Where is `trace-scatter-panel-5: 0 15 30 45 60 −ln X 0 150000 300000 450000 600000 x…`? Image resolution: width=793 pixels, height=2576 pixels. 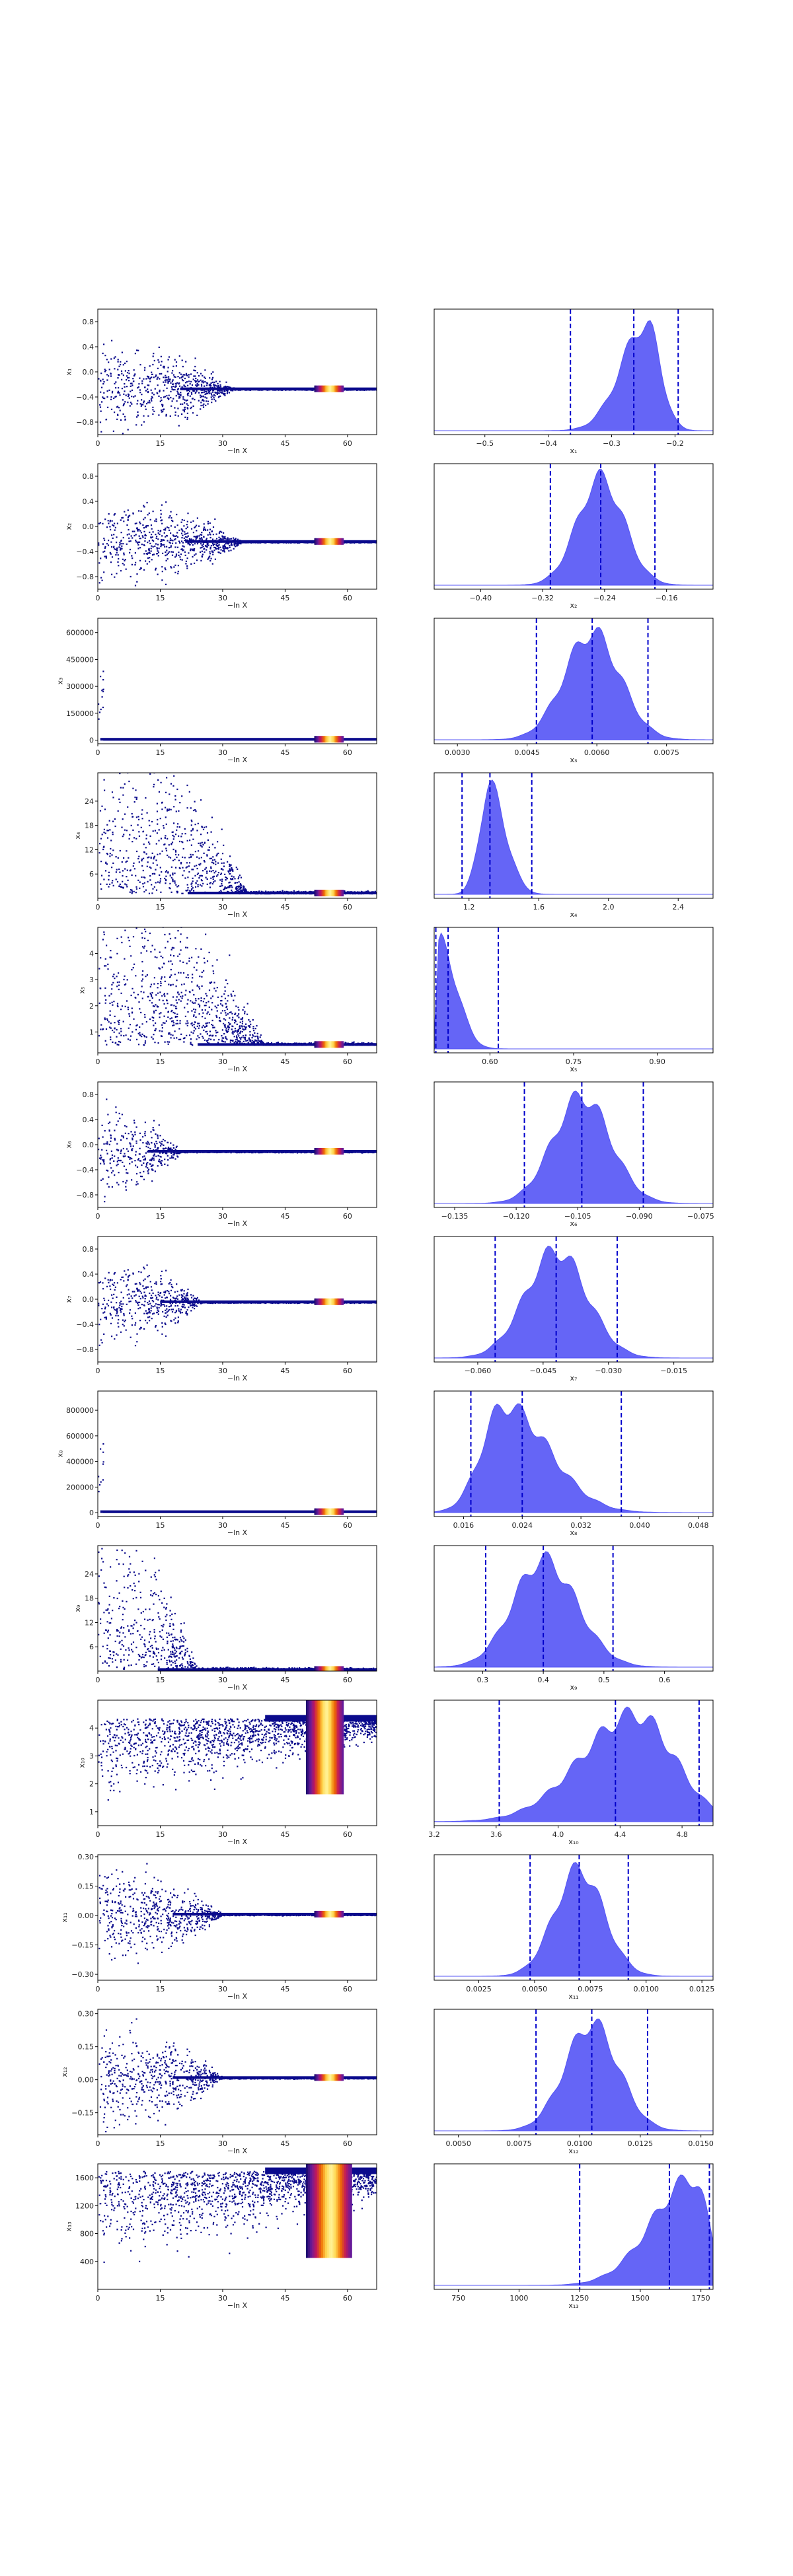
trace-scatter-panel-5: 0 15 30 45 60 −ln X 0 150000 300000 450000 600000 x… is located at coordinates (217, 691).